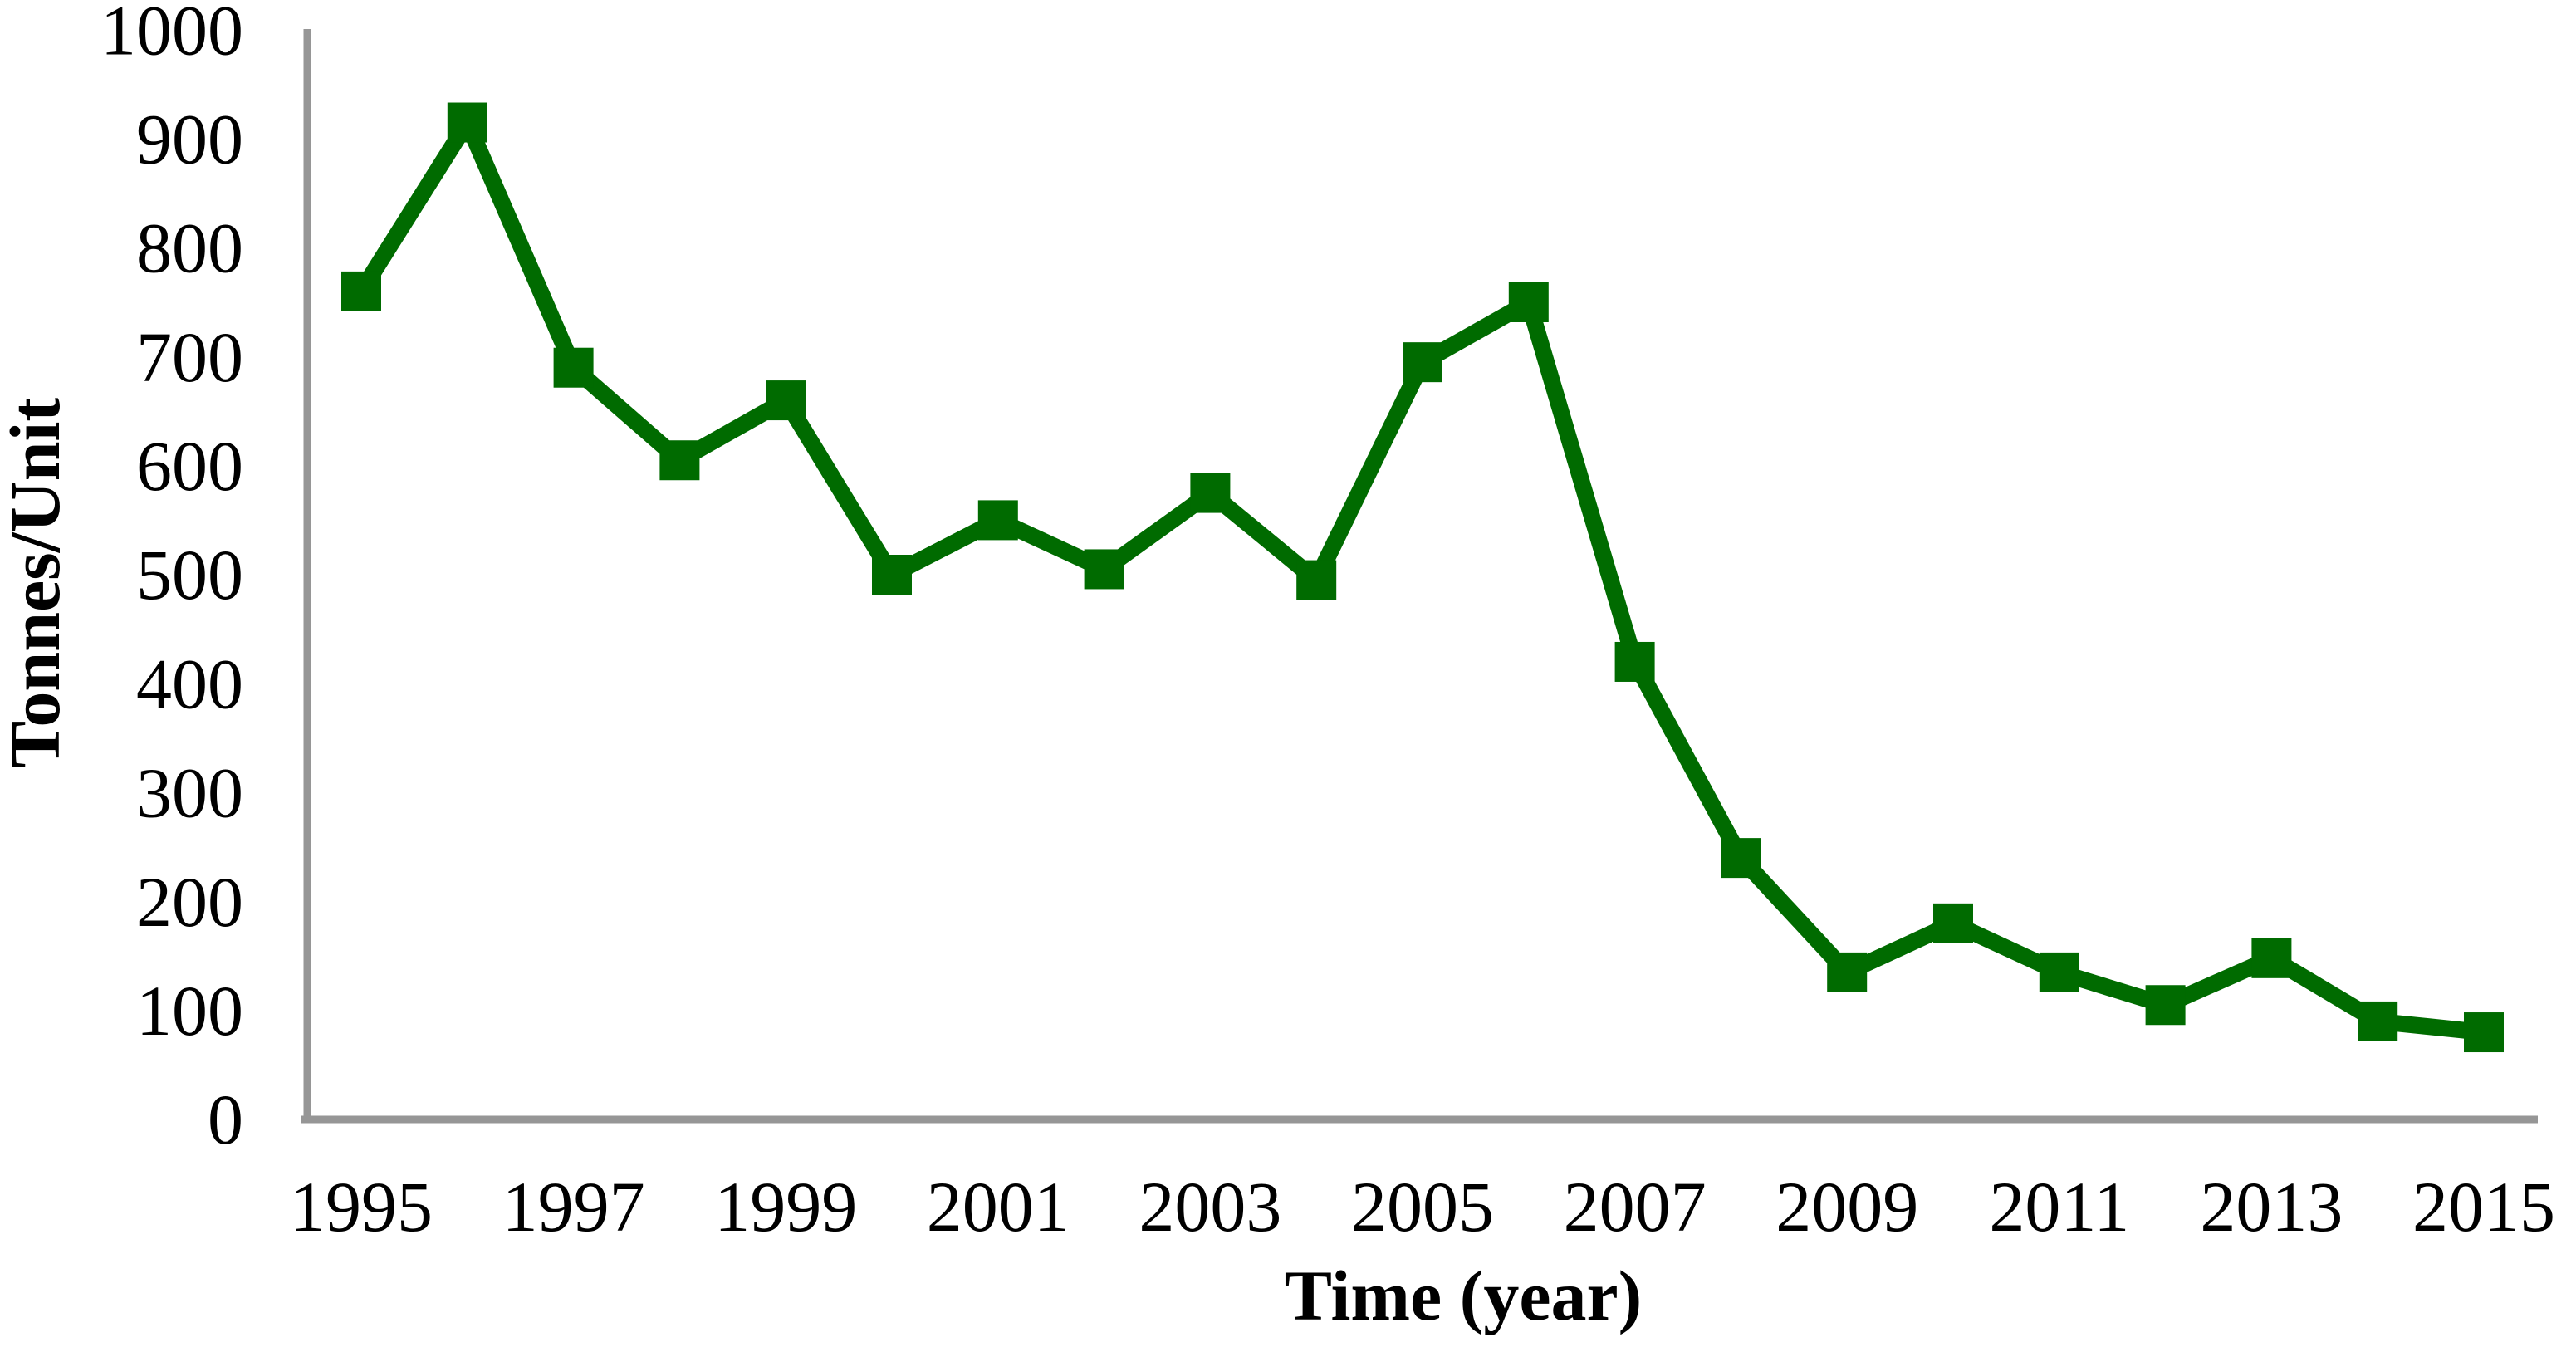 Image resolution: width=2576 pixels, height=1352 pixels. I want to click on y-tick-label-100: 100, so click(190, 1011).